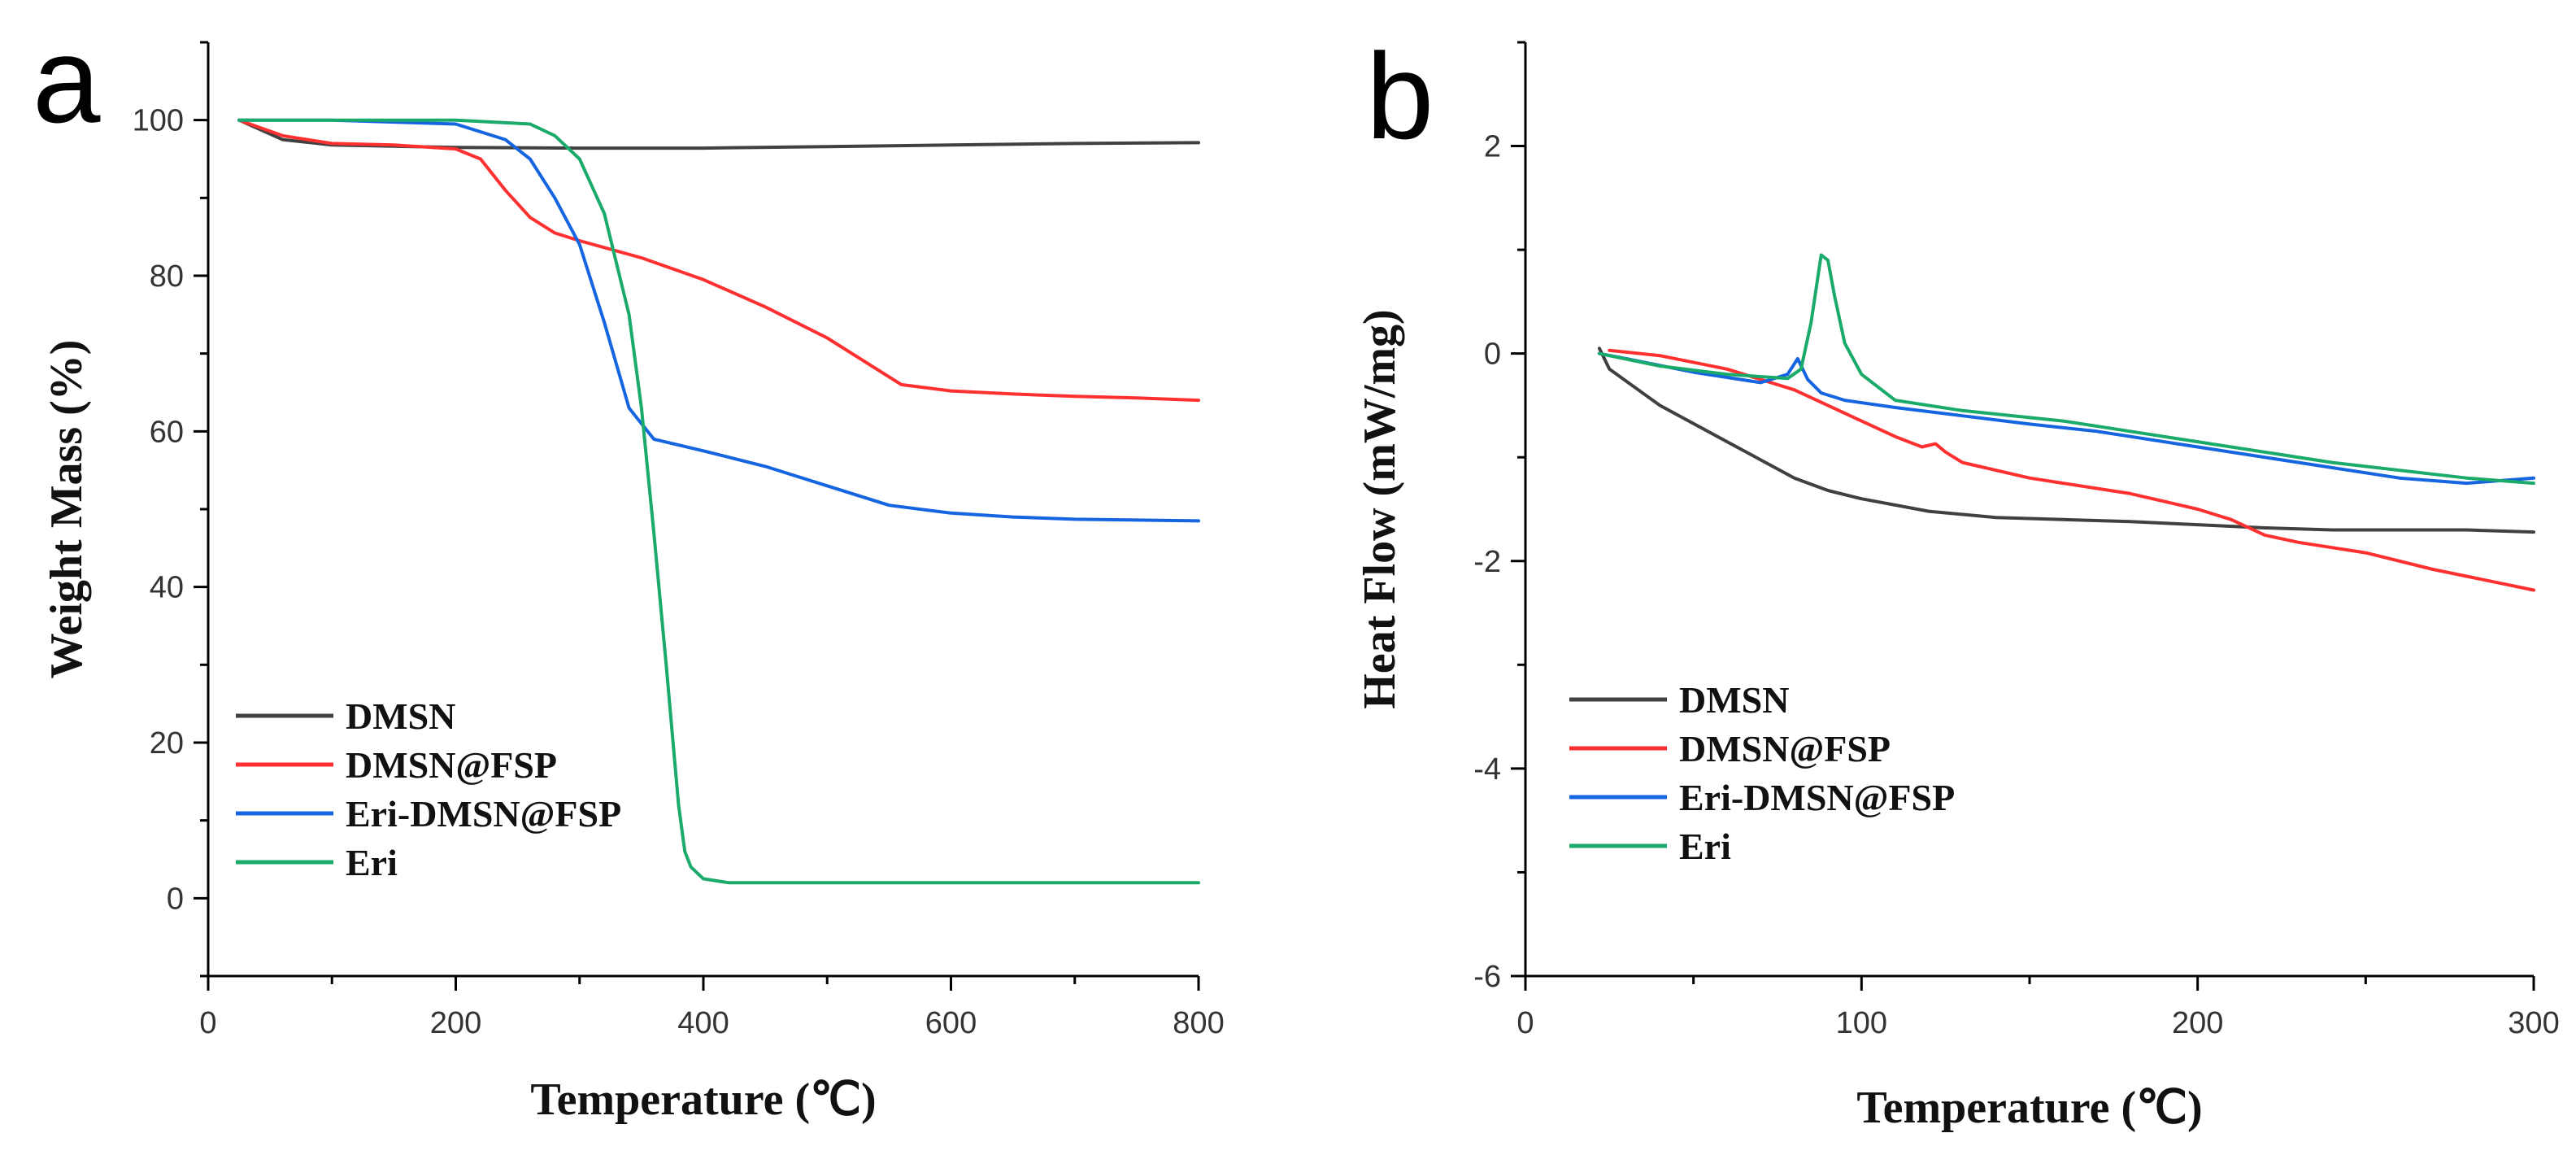 This screenshot has height=1168, width=2576. Describe the element at coordinates (1487, 562) in the screenshot. I see `y-tick-label-b: -2` at that location.